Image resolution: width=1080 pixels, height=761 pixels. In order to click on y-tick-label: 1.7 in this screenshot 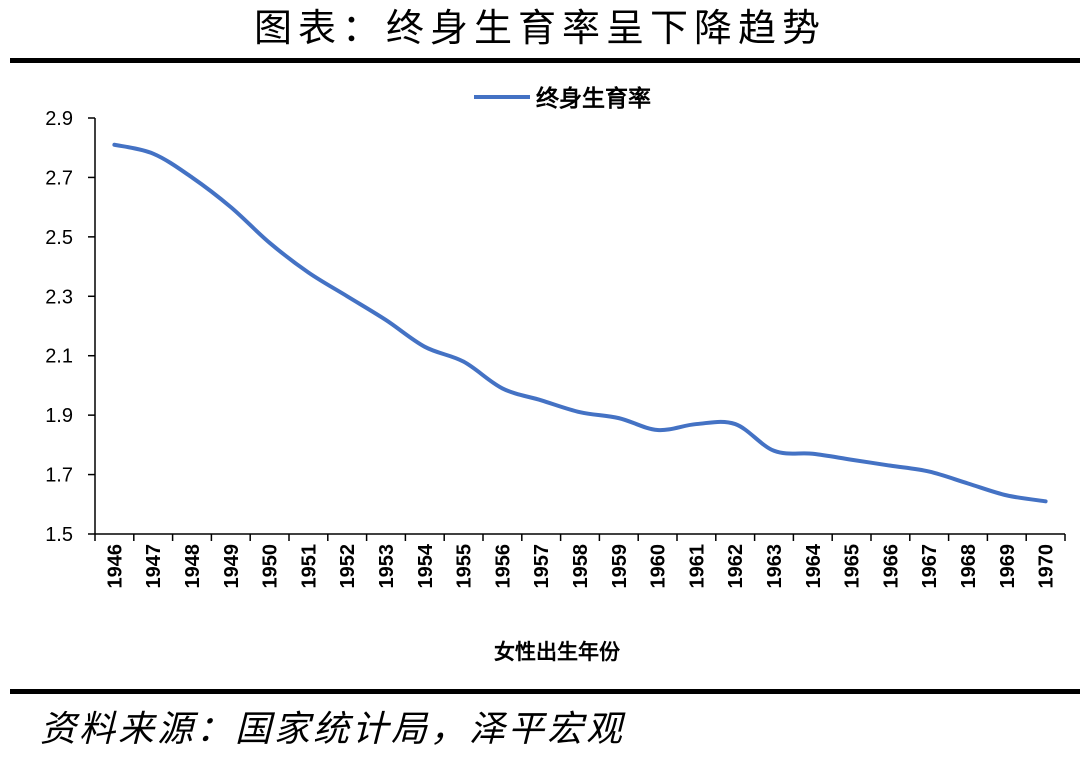, I will do `click(59, 476)`.